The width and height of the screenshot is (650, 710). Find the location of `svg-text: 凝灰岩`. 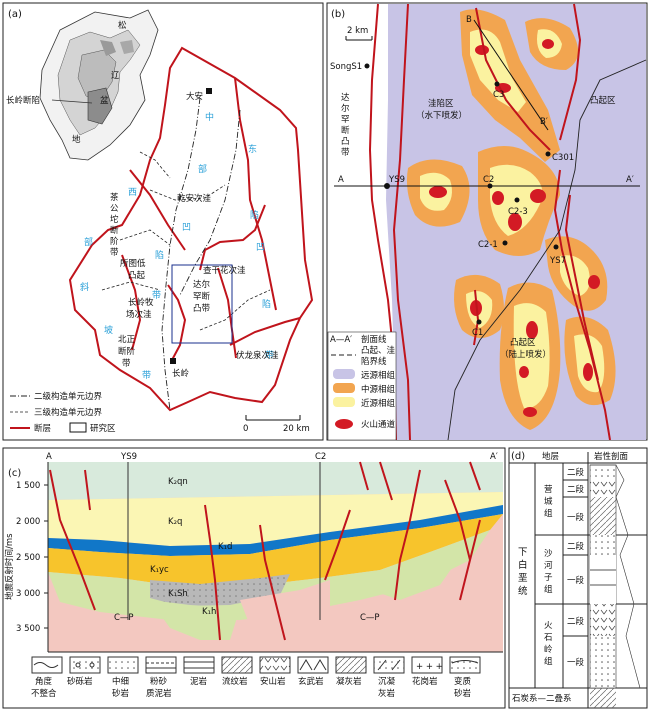

svg-text: 凝灰岩 is located at coordinates (349, 681).